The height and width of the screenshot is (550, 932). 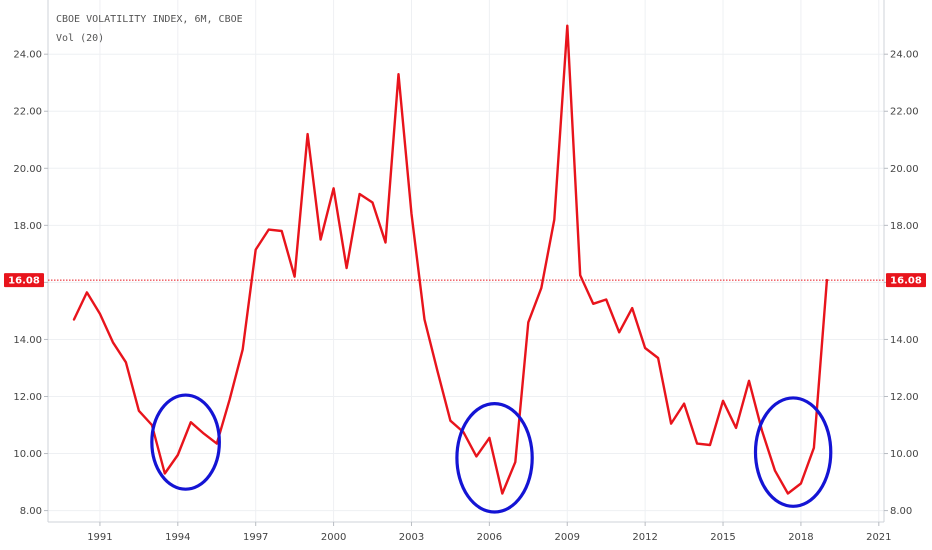 I want to click on x-tick-label: 1994, so click(x=177, y=537).